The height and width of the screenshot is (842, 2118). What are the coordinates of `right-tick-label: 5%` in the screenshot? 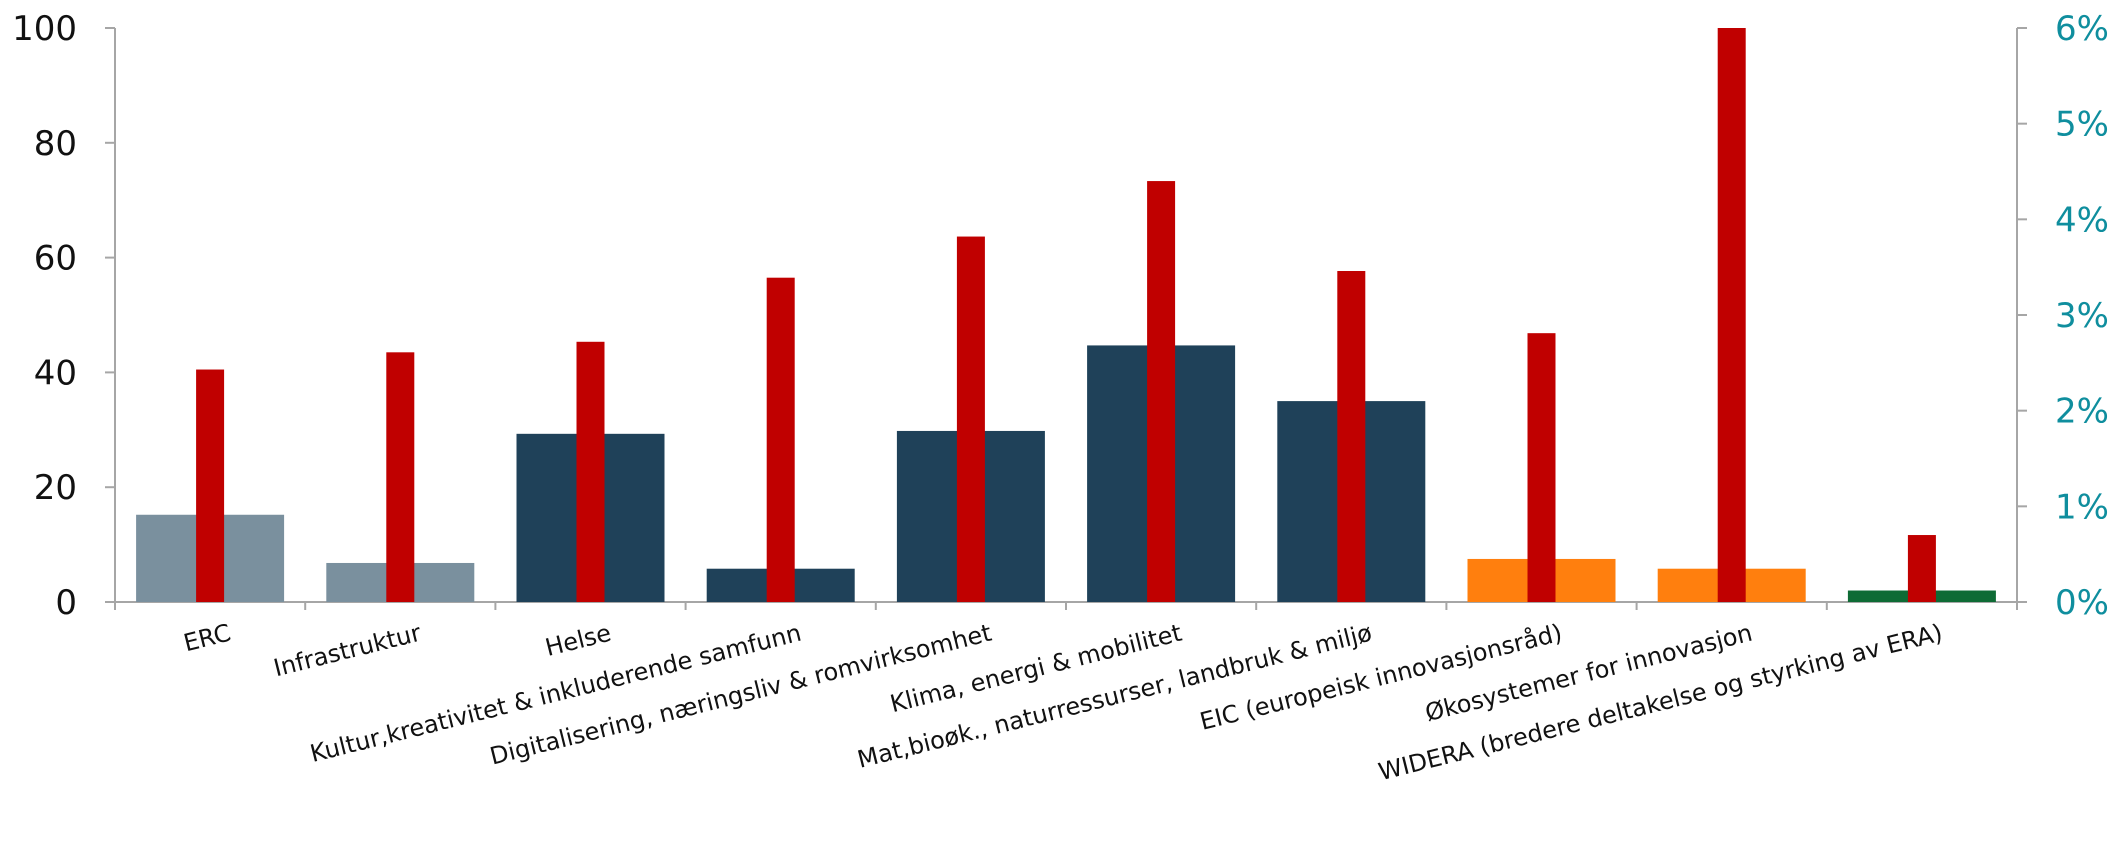 It's located at (2082, 125).